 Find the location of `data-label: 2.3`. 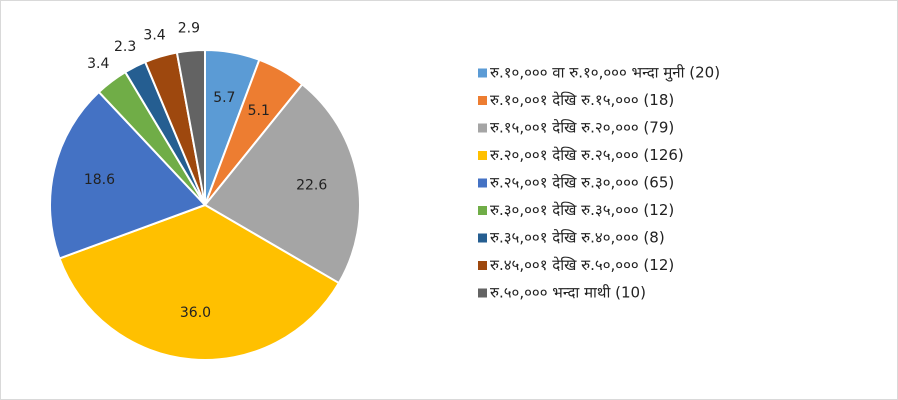

data-label: 2.3 is located at coordinates (125, 47).